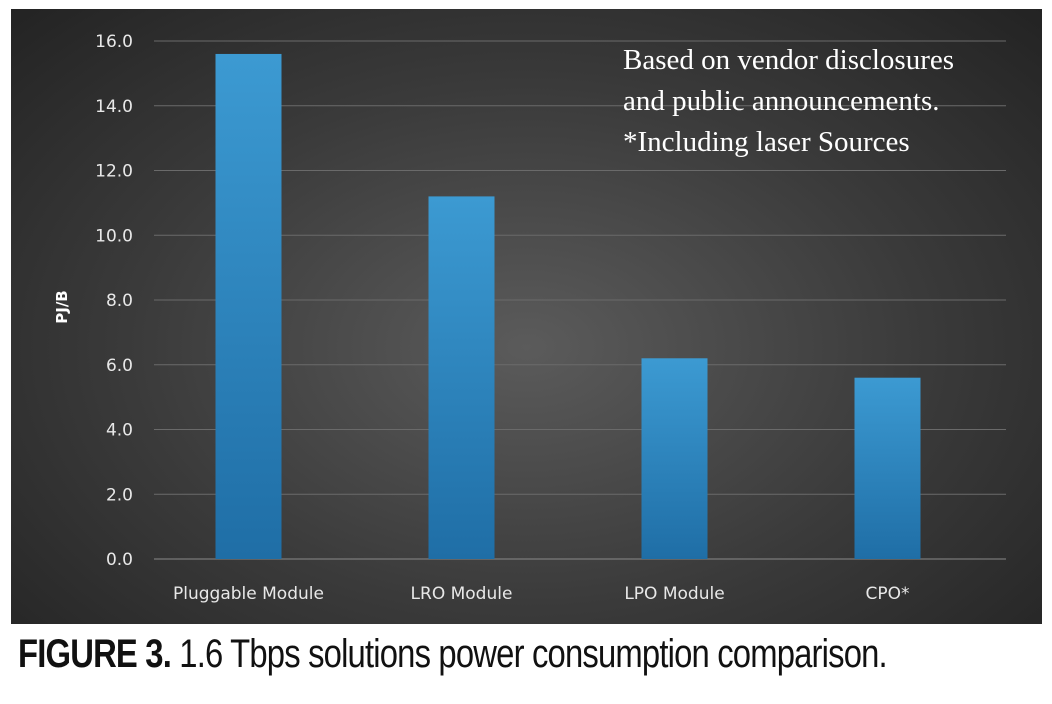  I want to click on x-category-label: LRO Module, so click(462, 594).